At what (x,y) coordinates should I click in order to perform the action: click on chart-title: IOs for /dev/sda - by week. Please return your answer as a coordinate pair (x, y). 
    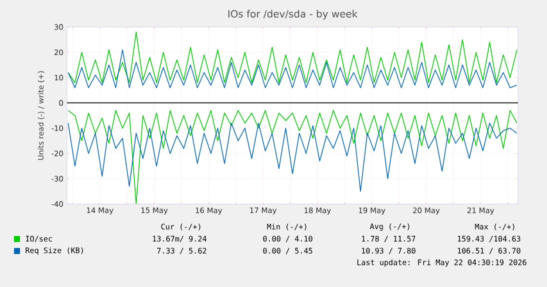
    Looking at the image, I should click on (293, 15).